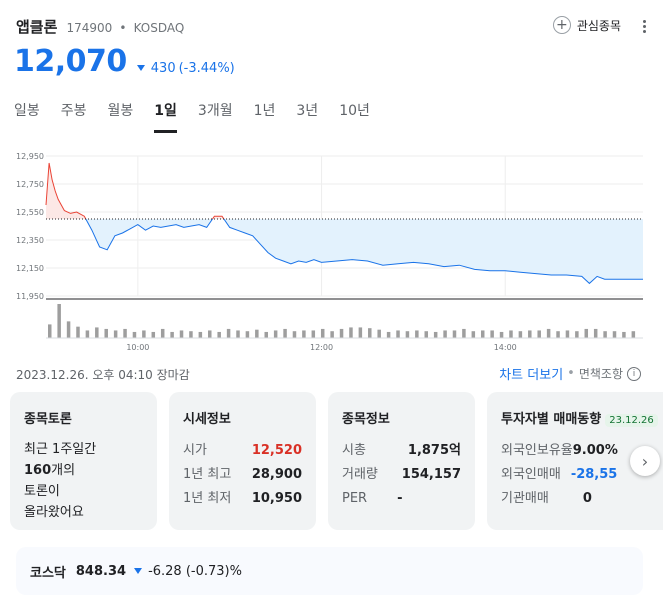 The height and width of the screenshot is (612, 663). What do you see at coordinates (354, 450) in the screenshot?
I see `kv-key: 시총` at bounding box center [354, 450].